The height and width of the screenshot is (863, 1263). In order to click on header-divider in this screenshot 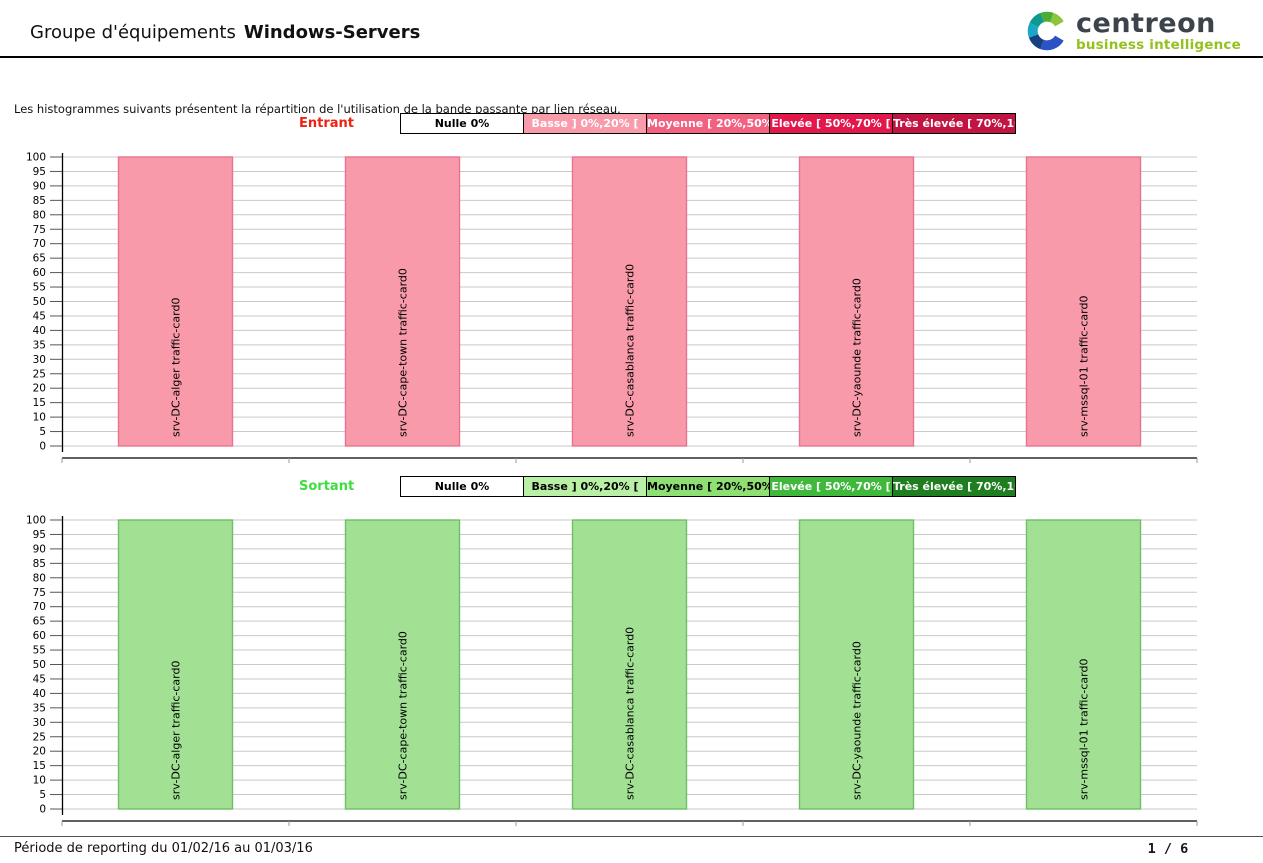, I will do `click(631, 57)`.